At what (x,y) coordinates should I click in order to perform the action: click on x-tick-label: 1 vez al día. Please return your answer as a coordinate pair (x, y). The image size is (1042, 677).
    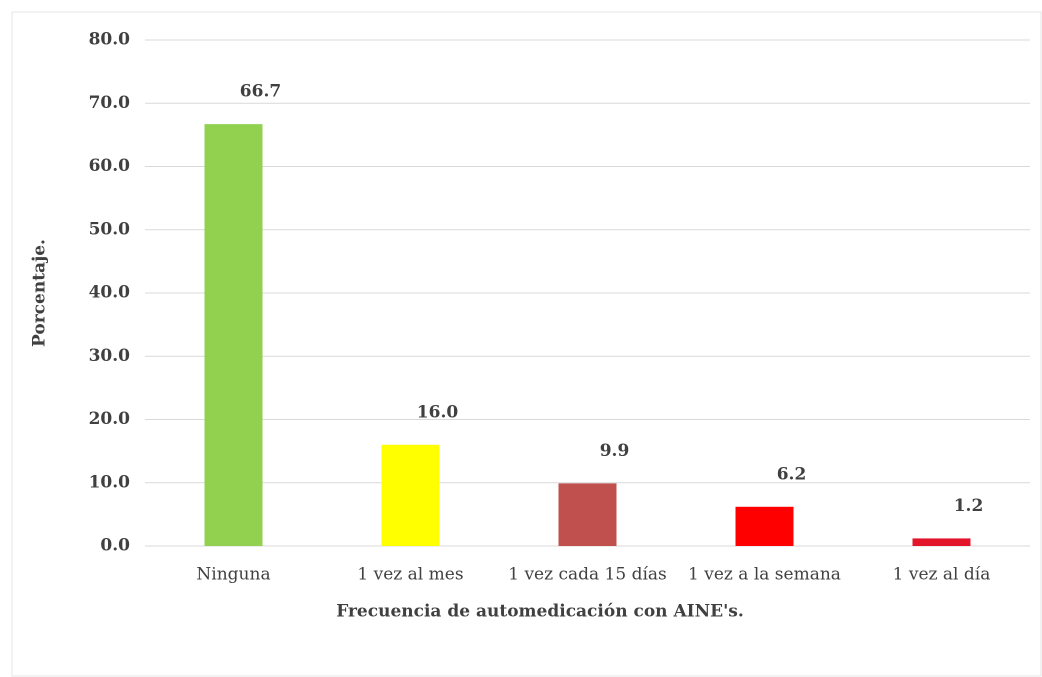
    Looking at the image, I should click on (942, 575).